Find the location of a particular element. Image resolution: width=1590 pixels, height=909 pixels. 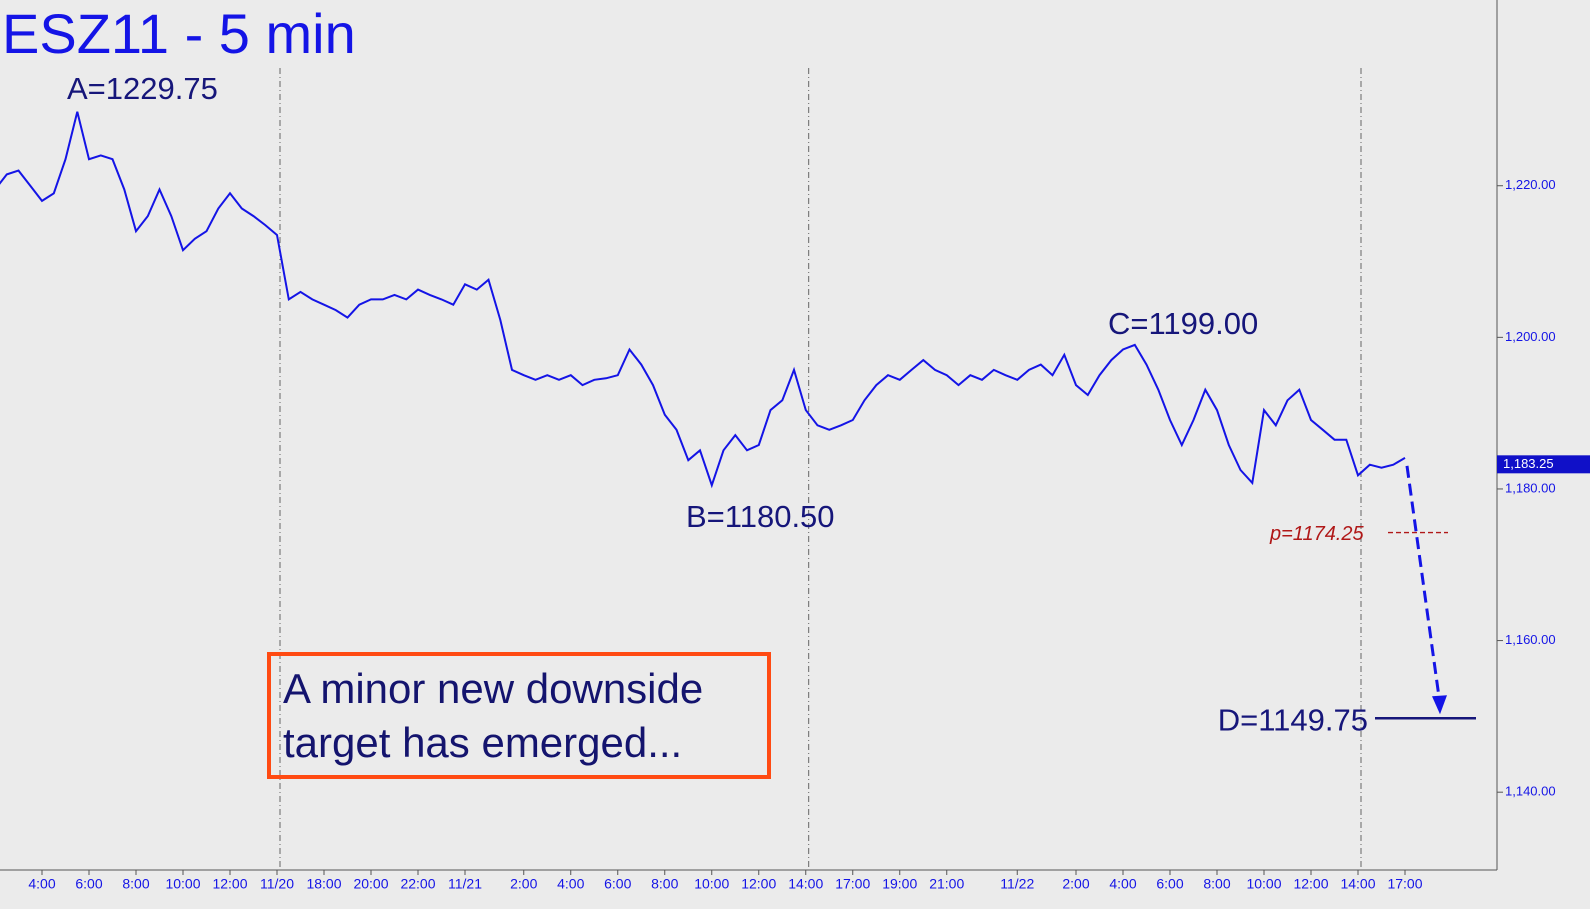

y-tick-label: 1,140.00 is located at coordinates (1530, 791).